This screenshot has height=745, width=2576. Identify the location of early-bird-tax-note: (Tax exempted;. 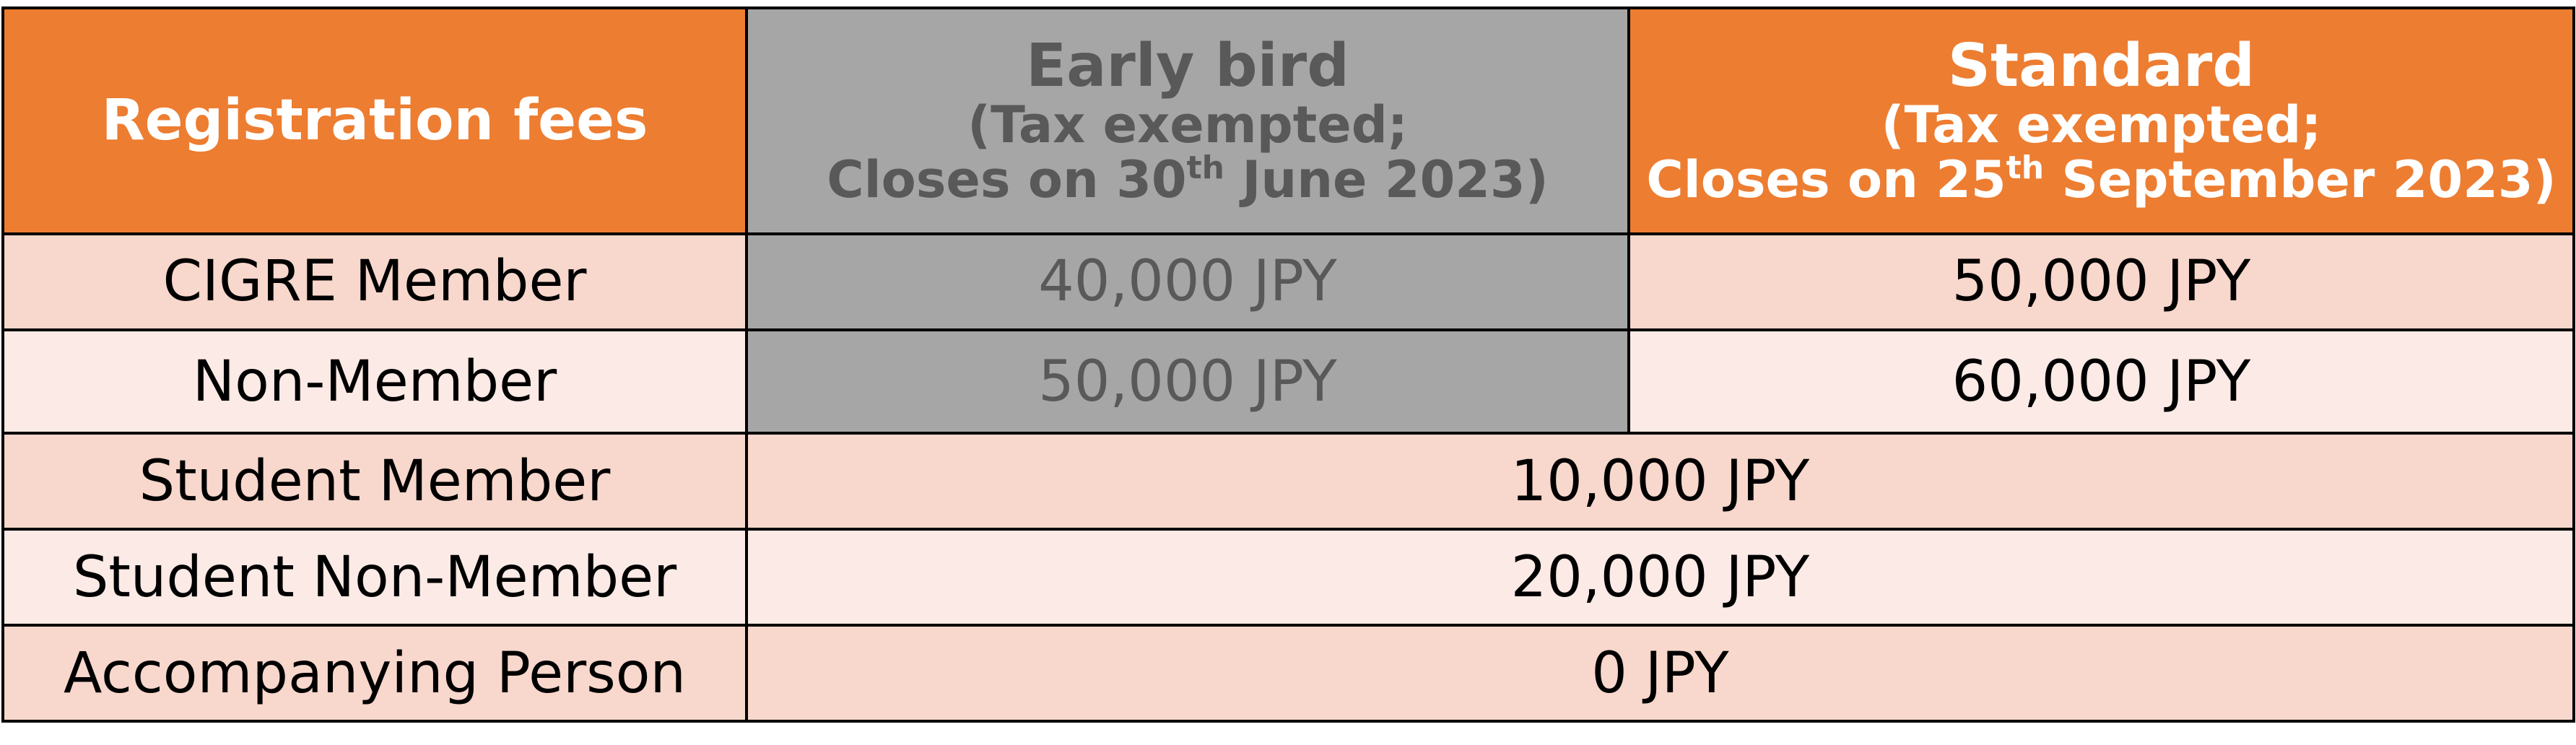
(1187, 125).